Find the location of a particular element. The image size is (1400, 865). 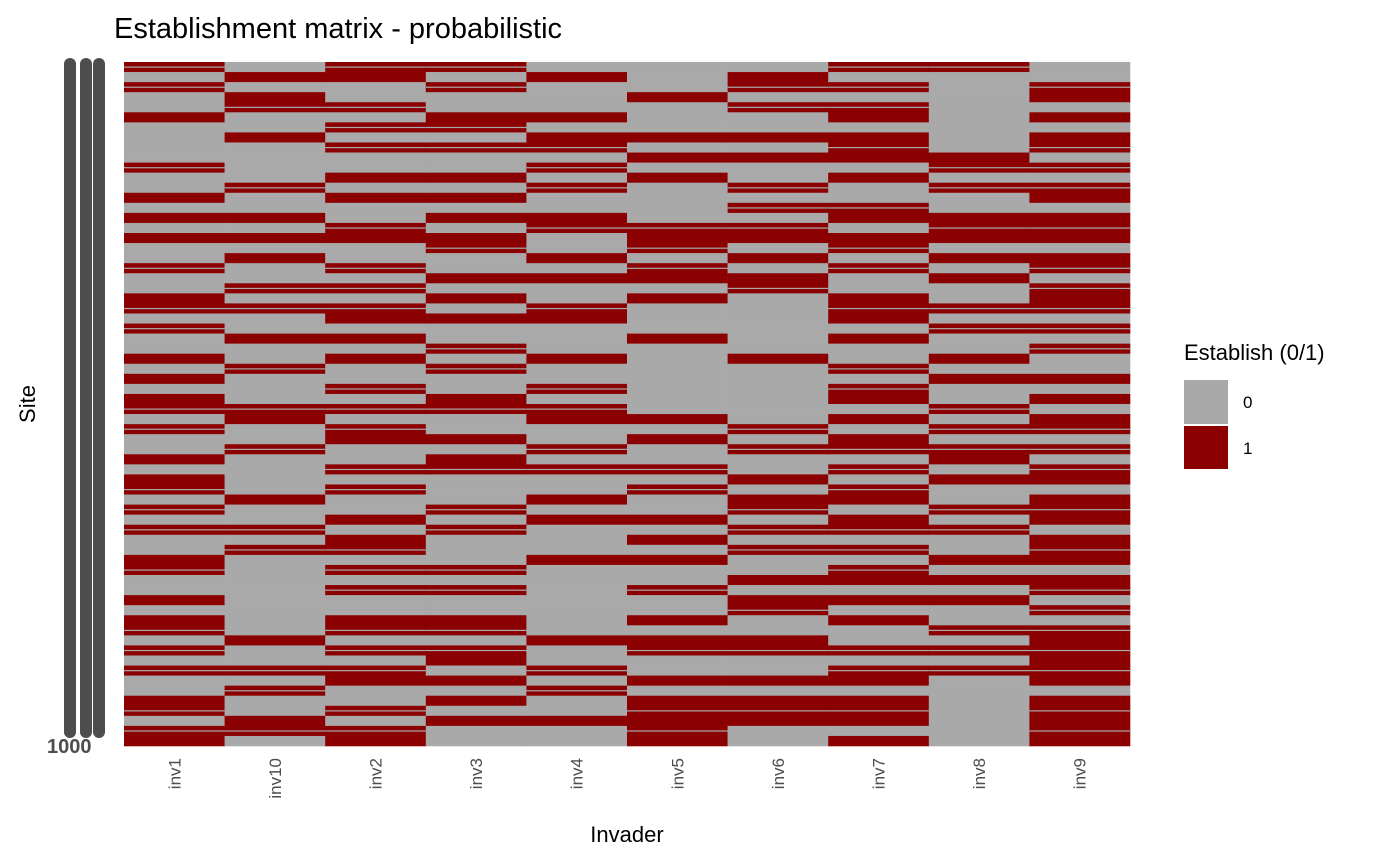

x-tick-inv5: inv5 is located at coordinates (677, 773).